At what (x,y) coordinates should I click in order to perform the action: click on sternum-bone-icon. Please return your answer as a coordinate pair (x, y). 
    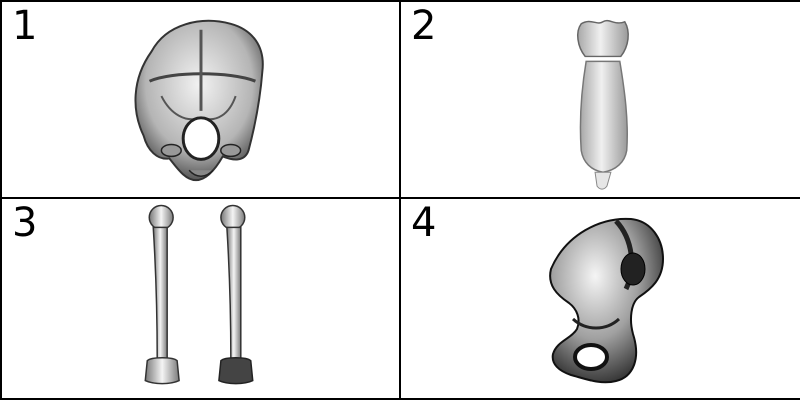
    Looking at the image, I should click on (603, 104).